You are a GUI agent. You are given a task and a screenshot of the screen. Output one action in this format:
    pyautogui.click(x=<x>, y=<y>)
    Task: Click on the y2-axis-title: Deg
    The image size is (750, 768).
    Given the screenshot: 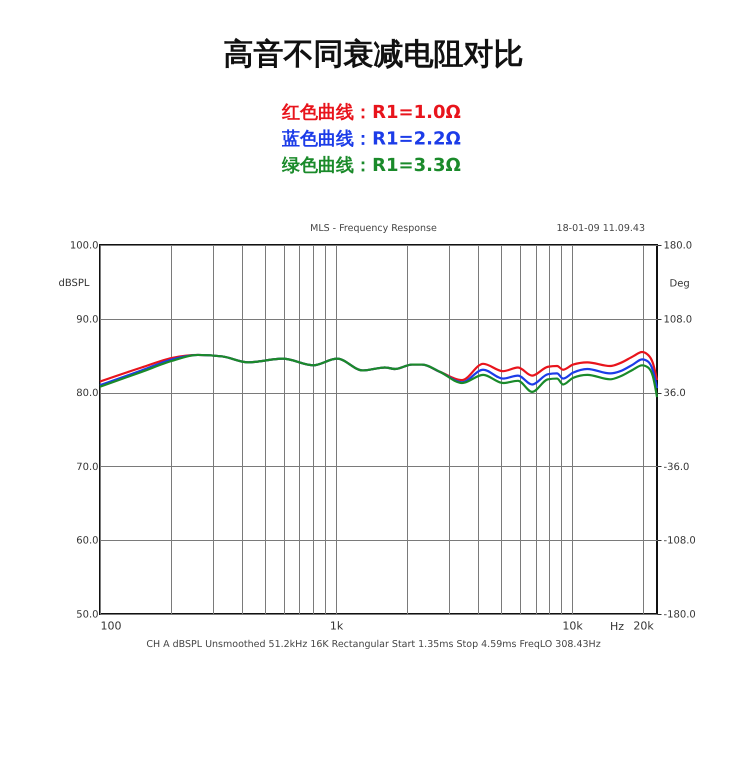 What is the action you would take?
    pyautogui.click(x=680, y=284)
    